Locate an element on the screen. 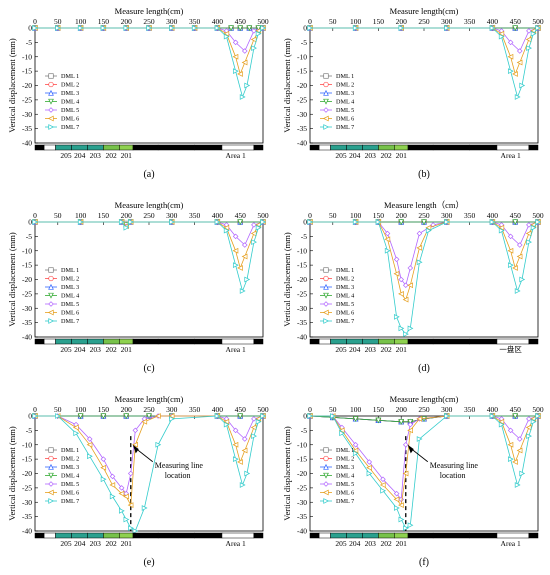  x-tick-label: 150 is located at coordinates (379, 215).